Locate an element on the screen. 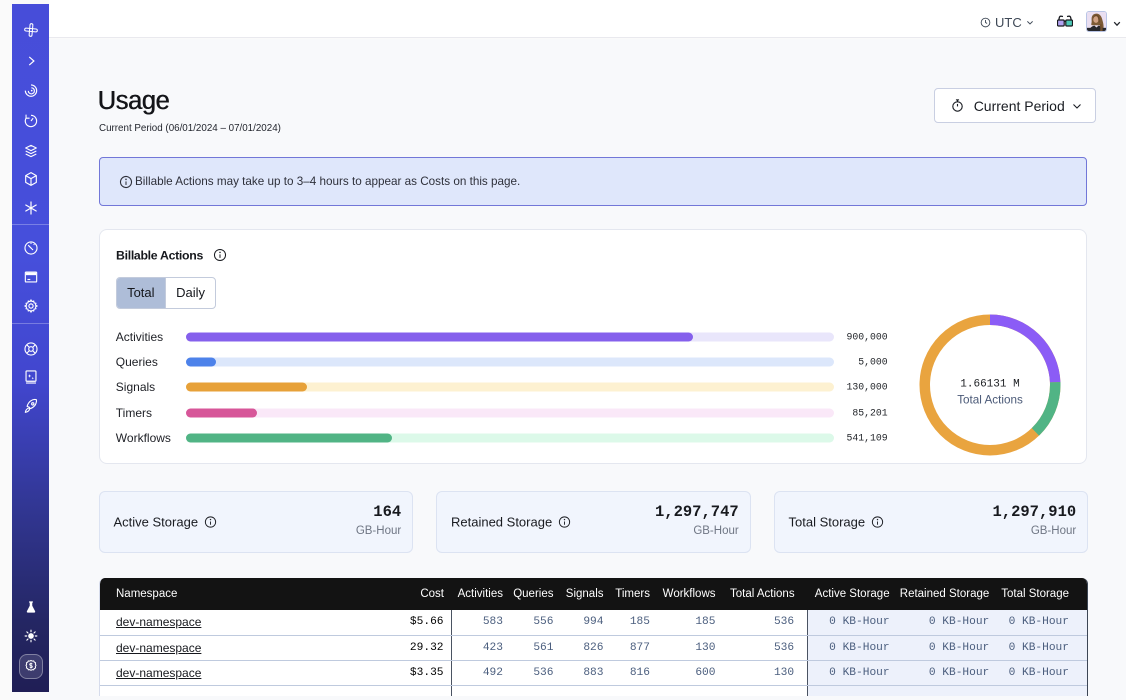 The width and height of the screenshot is (1126, 700). svg-text: 1.66131 M is located at coordinates (989, 385).